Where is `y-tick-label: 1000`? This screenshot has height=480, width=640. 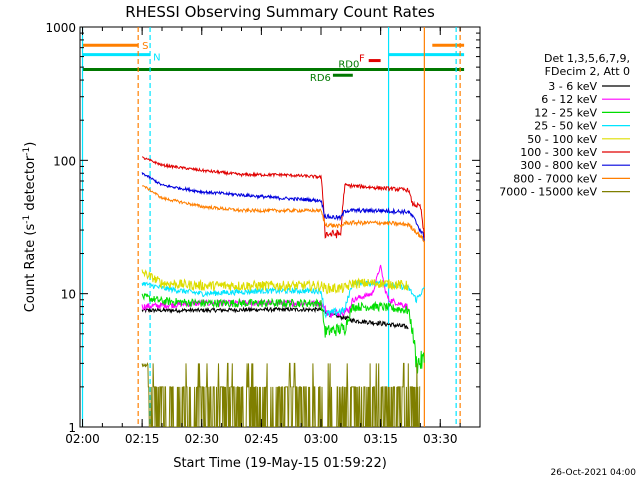
y-tick-label: 1000 is located at coordinates (60, 28).